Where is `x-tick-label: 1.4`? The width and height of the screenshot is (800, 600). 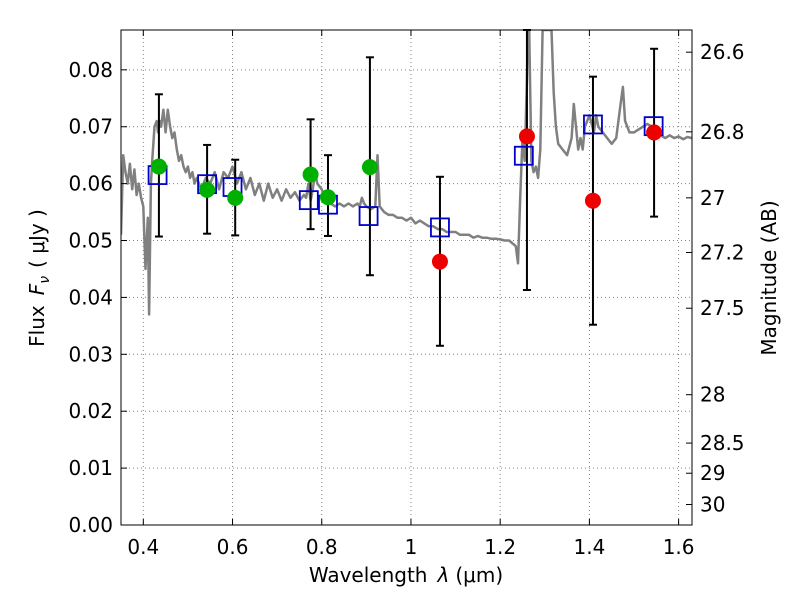
x-tick-label: 1.4 is located at coordinates (589, 547).